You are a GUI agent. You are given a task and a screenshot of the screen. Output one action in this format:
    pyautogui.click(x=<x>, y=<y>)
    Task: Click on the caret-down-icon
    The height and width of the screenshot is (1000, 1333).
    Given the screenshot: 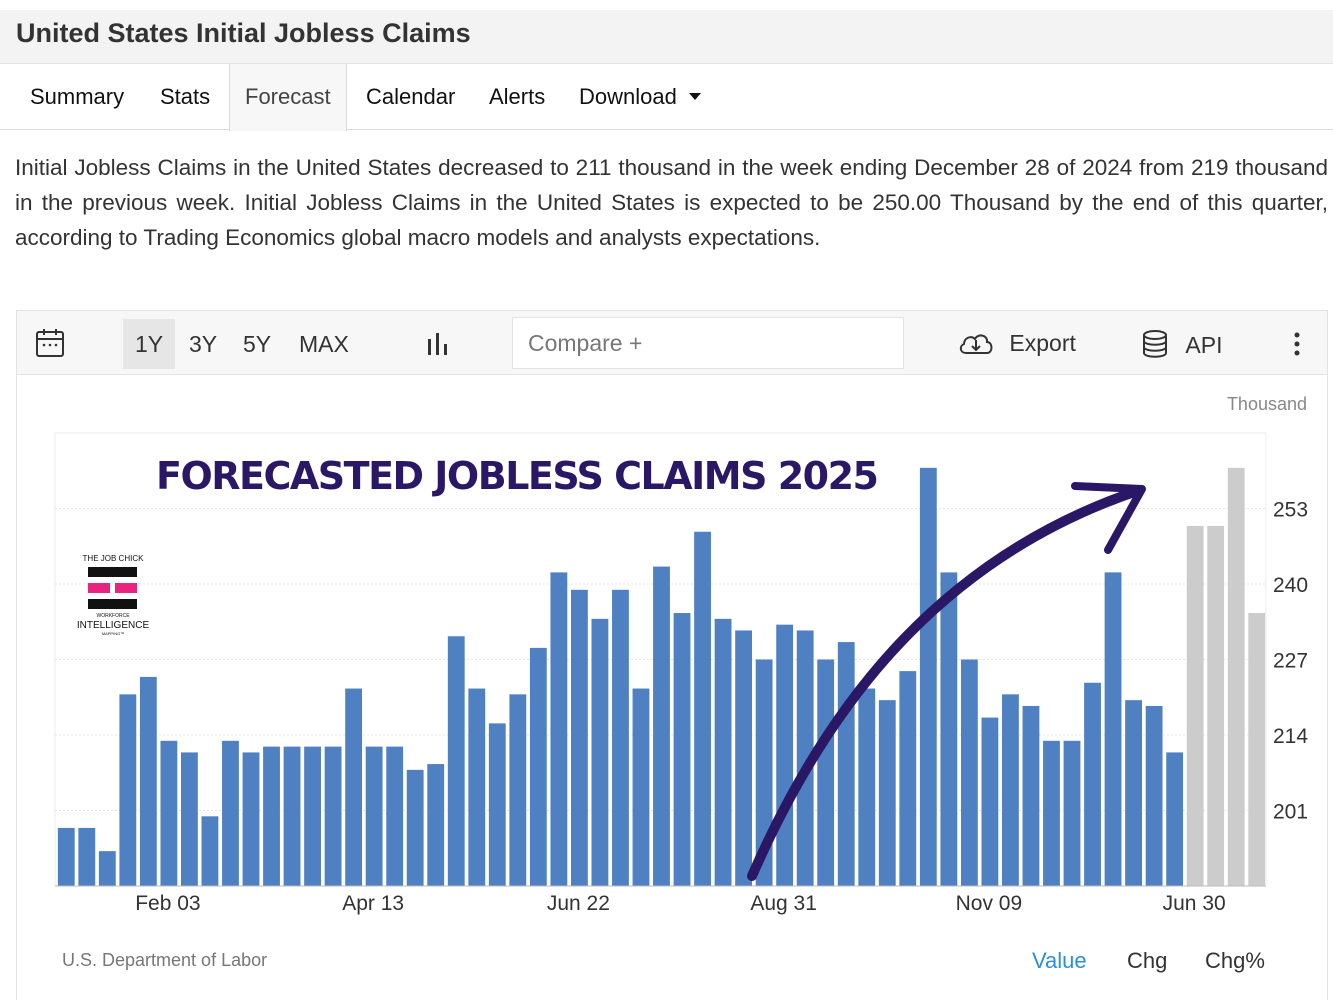 What is the action you would take?
    pyautogui.click(x=694, y=96)
    